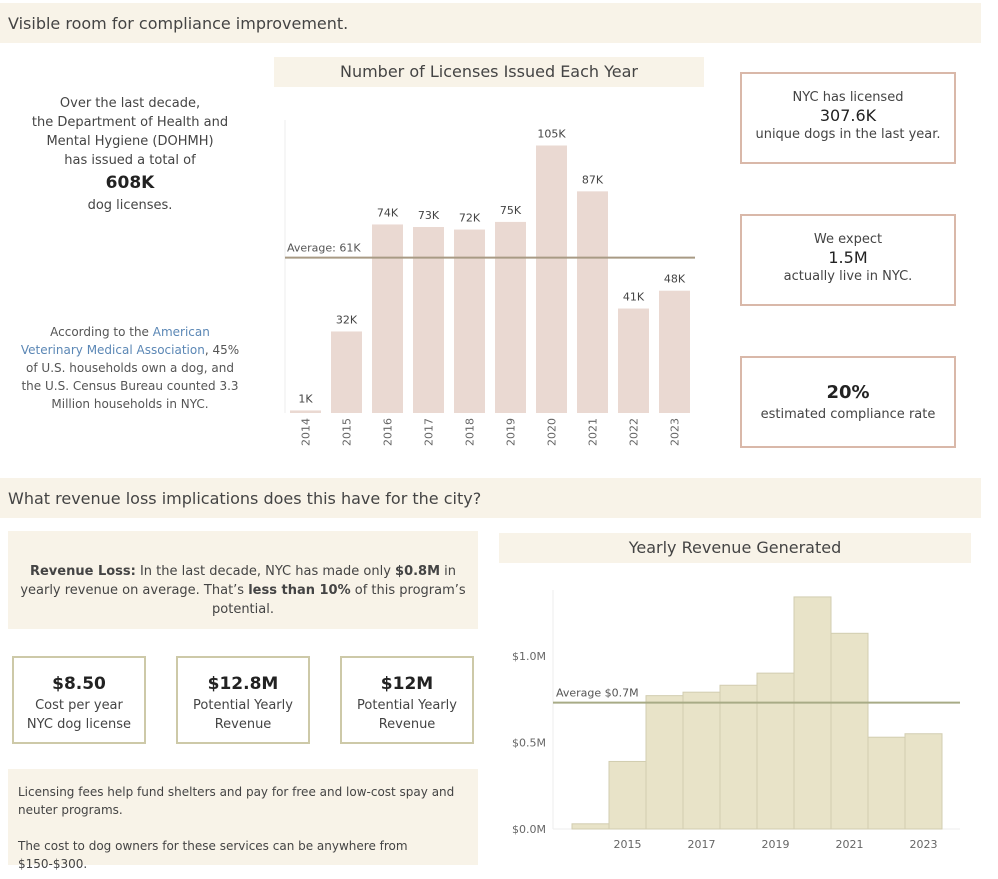 This screenshot has height=879, width=998. Describe the element at coordinates (388, 432) in the screenshot. I see `x-tick-label: 2016` at that location.